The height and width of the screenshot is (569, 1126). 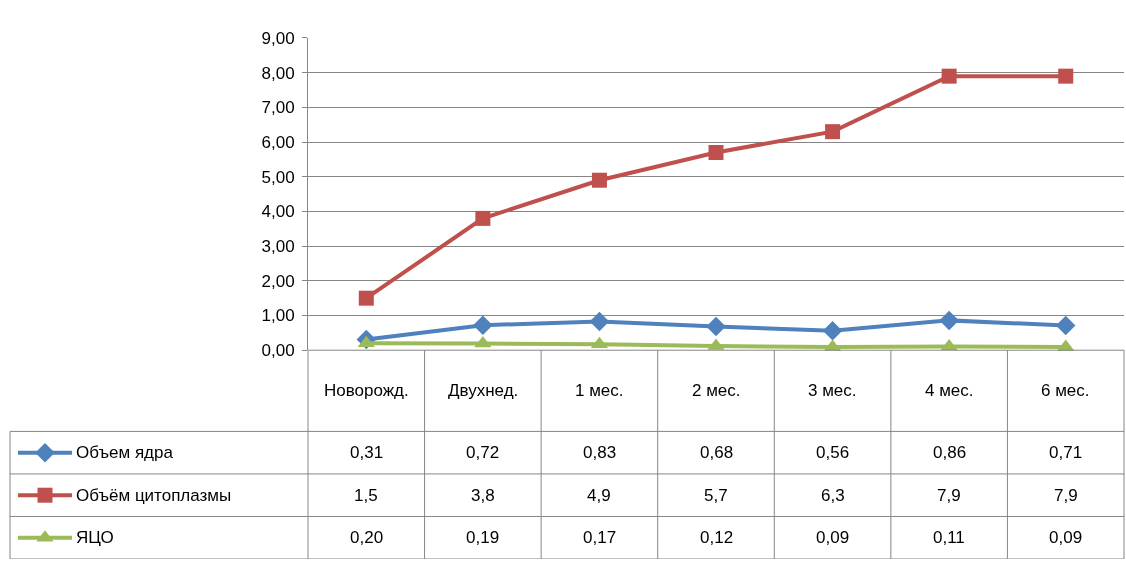 I want to click on x-tick-label: 3 мес., so click(x=832, y=390).